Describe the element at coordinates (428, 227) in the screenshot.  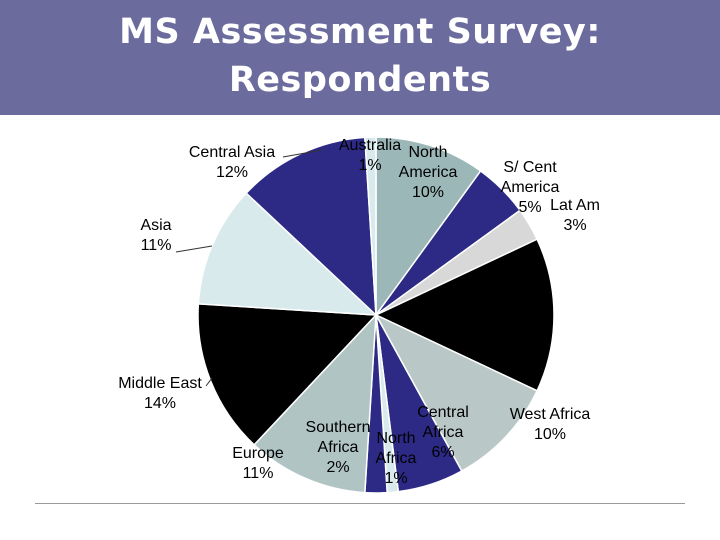
I see `pie-slice-north-america` at that location.